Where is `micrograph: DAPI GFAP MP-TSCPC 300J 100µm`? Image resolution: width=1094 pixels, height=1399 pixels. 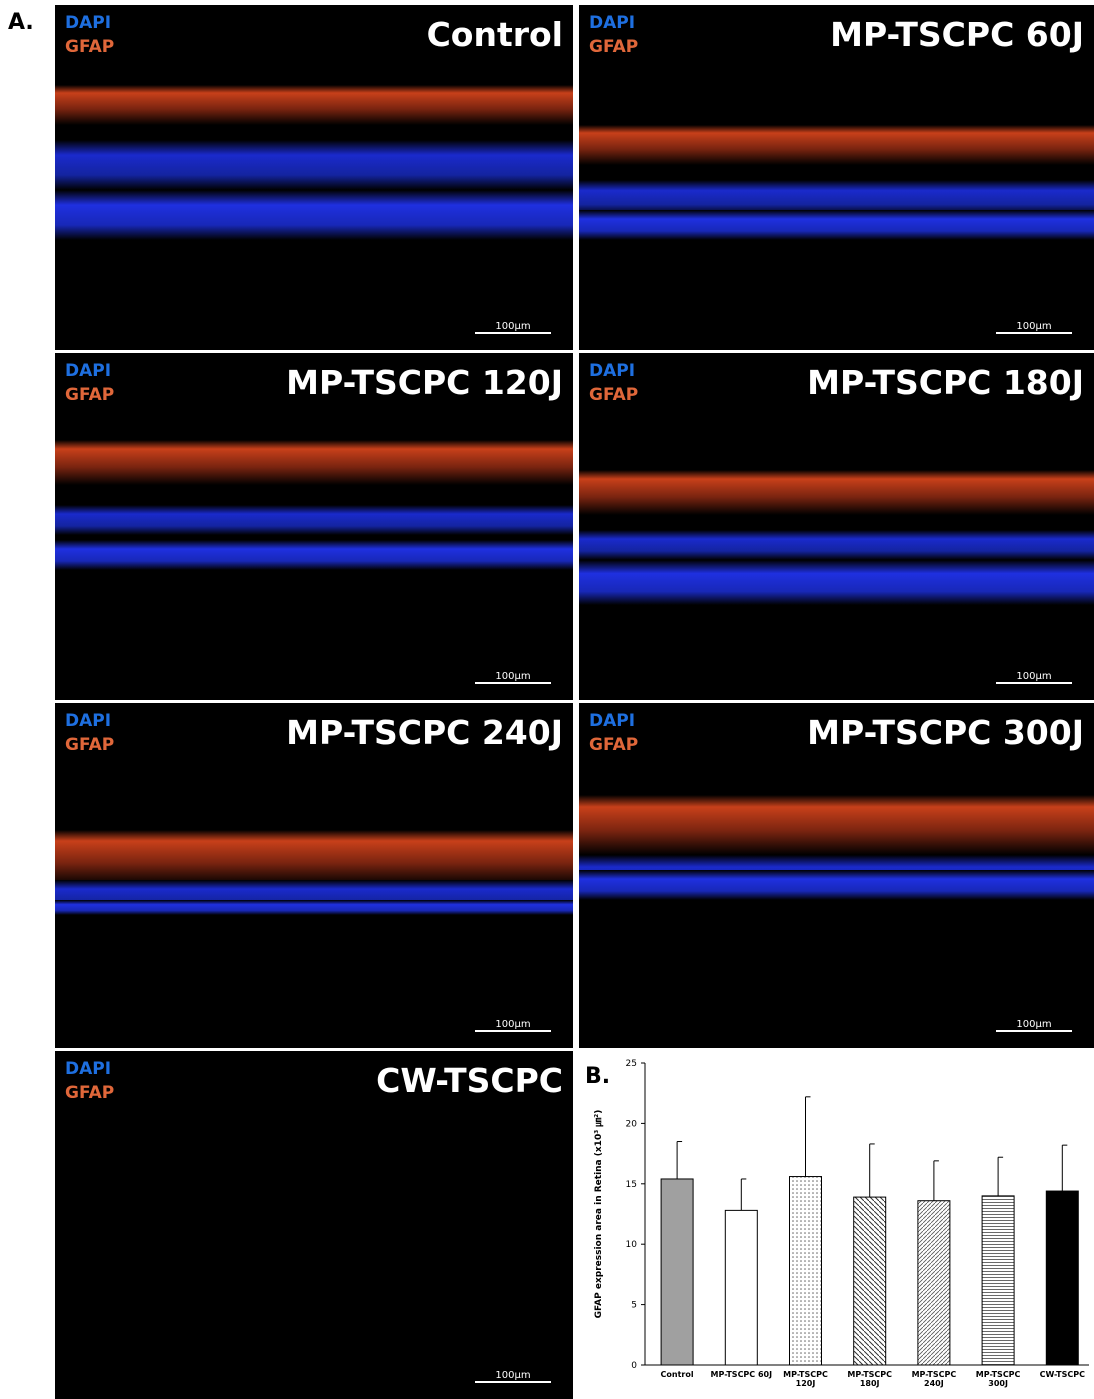
micrograph: DAPI GFAP MP-TSCPC 300J 100µm is located at coordinates (836, 875).